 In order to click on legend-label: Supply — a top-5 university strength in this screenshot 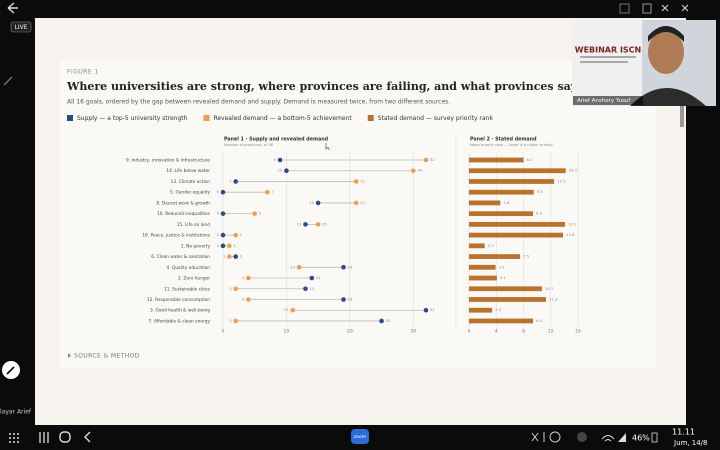, I will do `click(132, 118)`.